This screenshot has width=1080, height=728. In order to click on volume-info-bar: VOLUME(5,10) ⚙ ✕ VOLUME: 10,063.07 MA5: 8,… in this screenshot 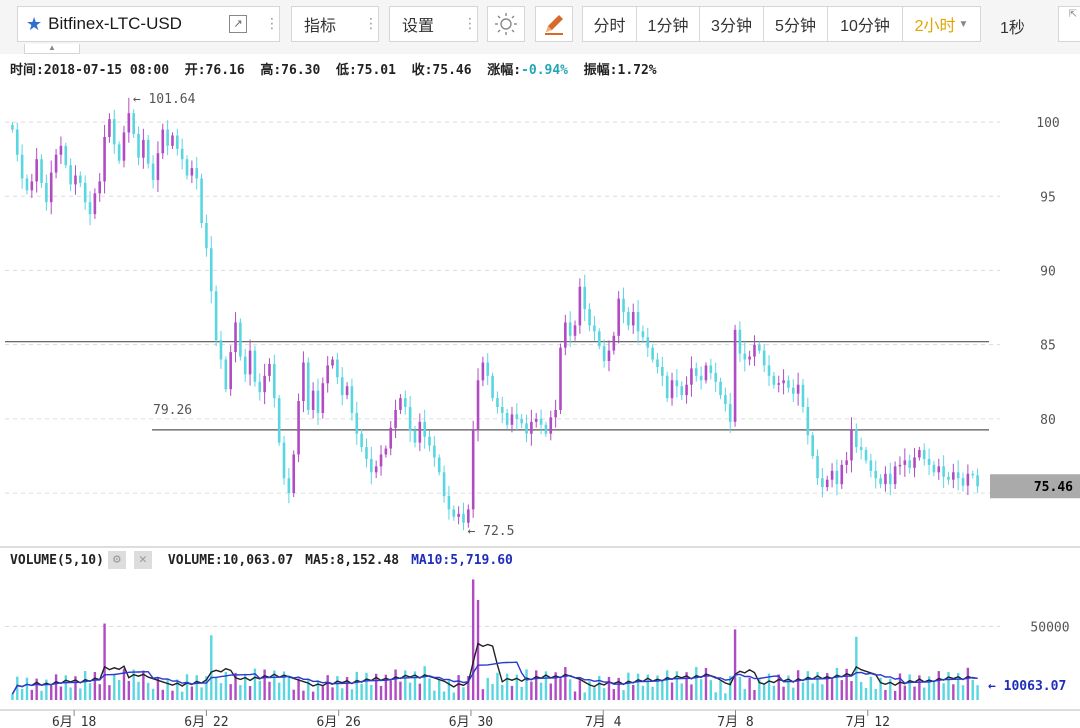, I will do `click(261, 560)`.